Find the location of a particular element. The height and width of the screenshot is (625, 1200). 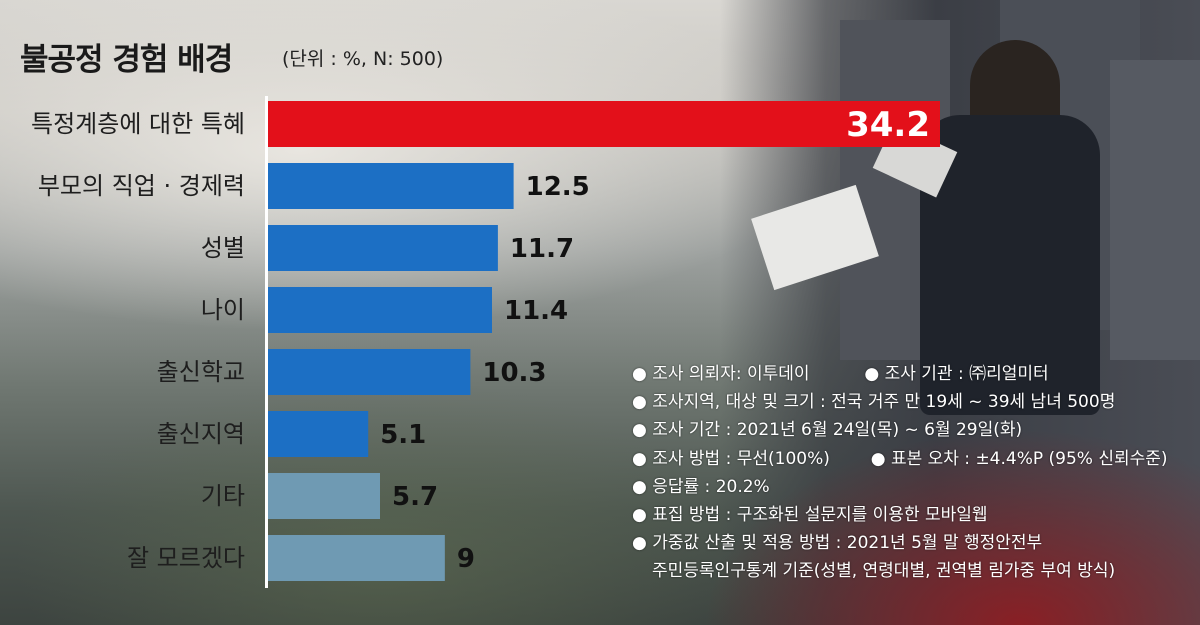

value-label: 12.5 is located at coordinates (558, 187).